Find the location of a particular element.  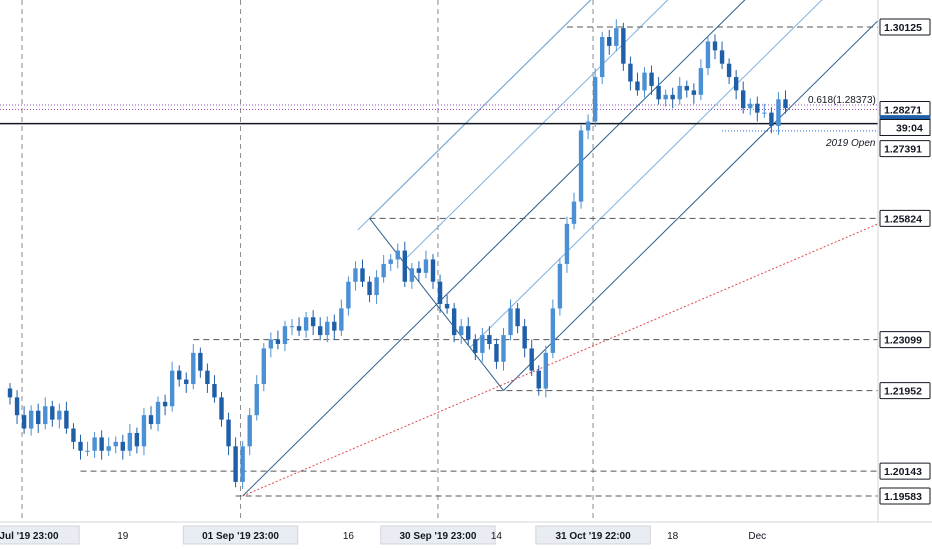

price-axis-bg is located at coordinates (905, 261).